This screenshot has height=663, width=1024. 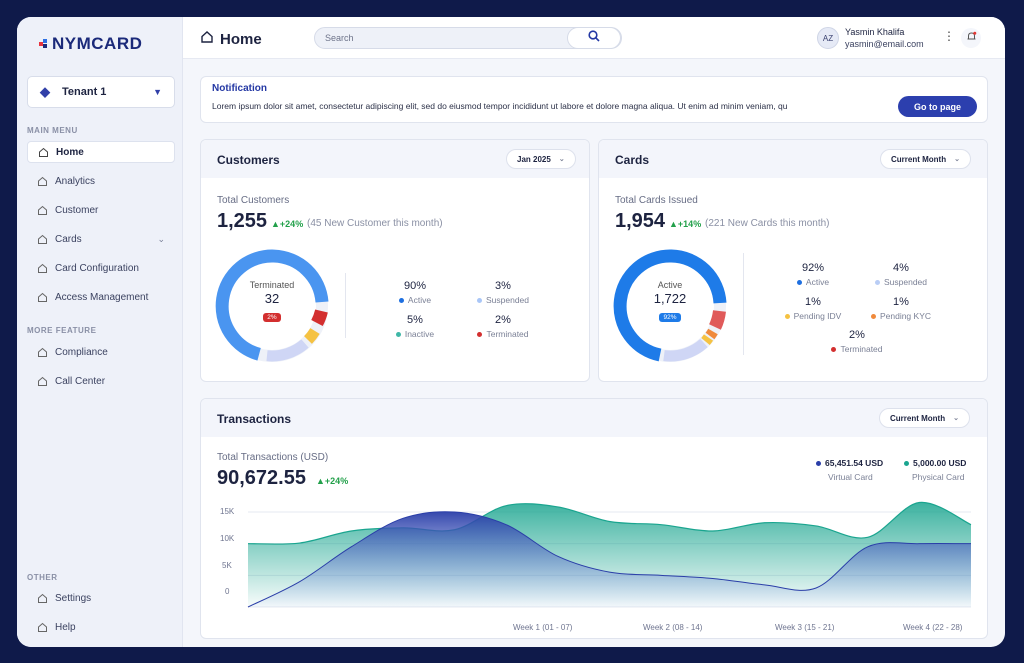 What do you see at coordinates (75, 181) in the screenshot?
I see `sidebar-item-label: Analytics` at bounding box center [75, 181].